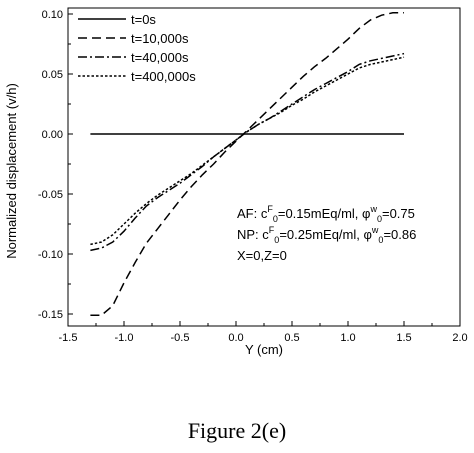  What do you see at coordinates (235, 338) in the screenshot?
I see `x-tick-label: 0.0` at bounding box center [235, 338].